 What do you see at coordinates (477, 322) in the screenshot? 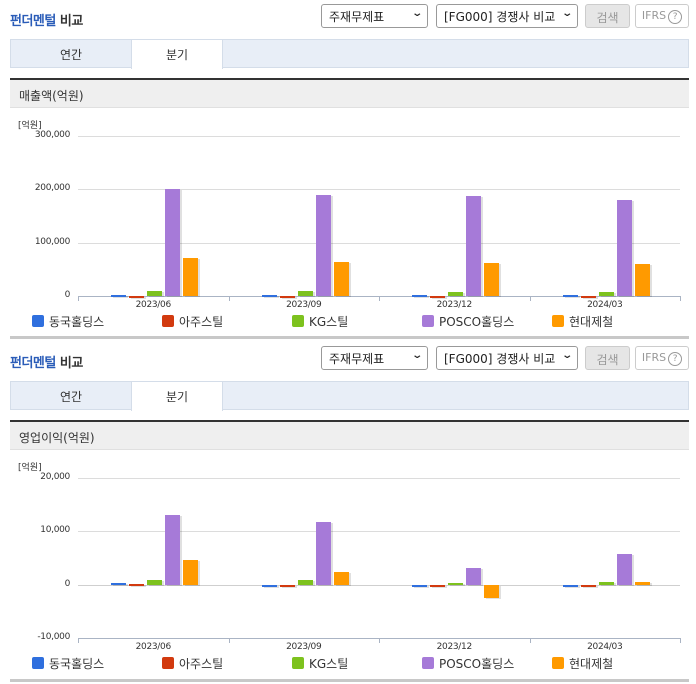
I see `legend-label: POSCO홀딩스` at bounding box center [477, 322].